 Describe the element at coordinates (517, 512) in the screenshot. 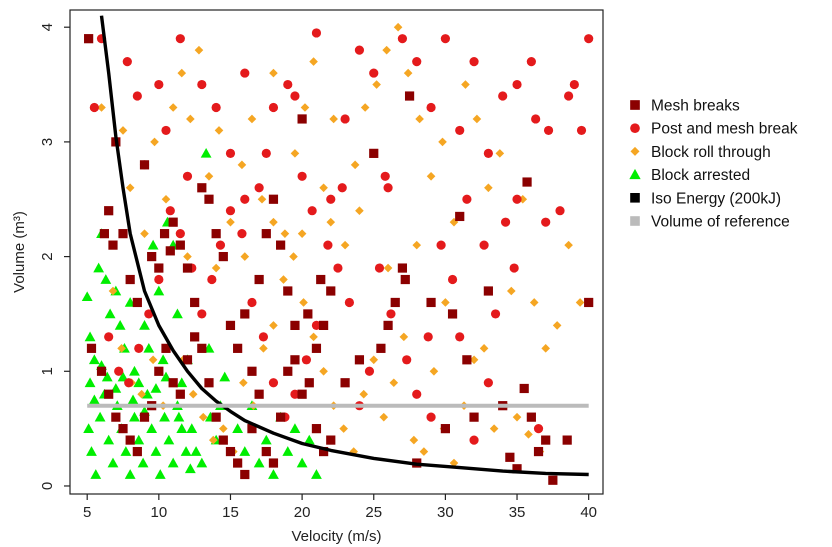

I see `x-tick-label: 35` at that location.